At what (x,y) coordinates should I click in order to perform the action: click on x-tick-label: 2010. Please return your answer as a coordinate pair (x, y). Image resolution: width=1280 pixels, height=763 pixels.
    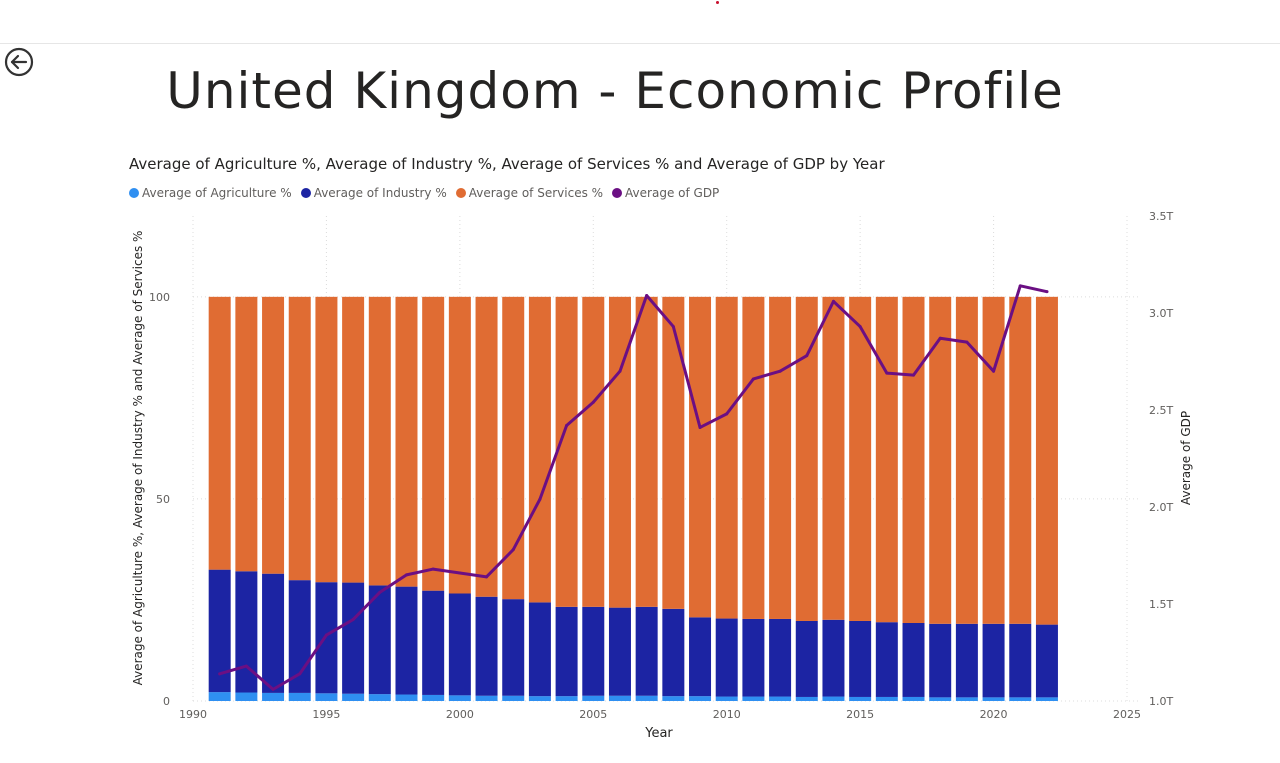
    Looking at the image, I should click on (727, 714).